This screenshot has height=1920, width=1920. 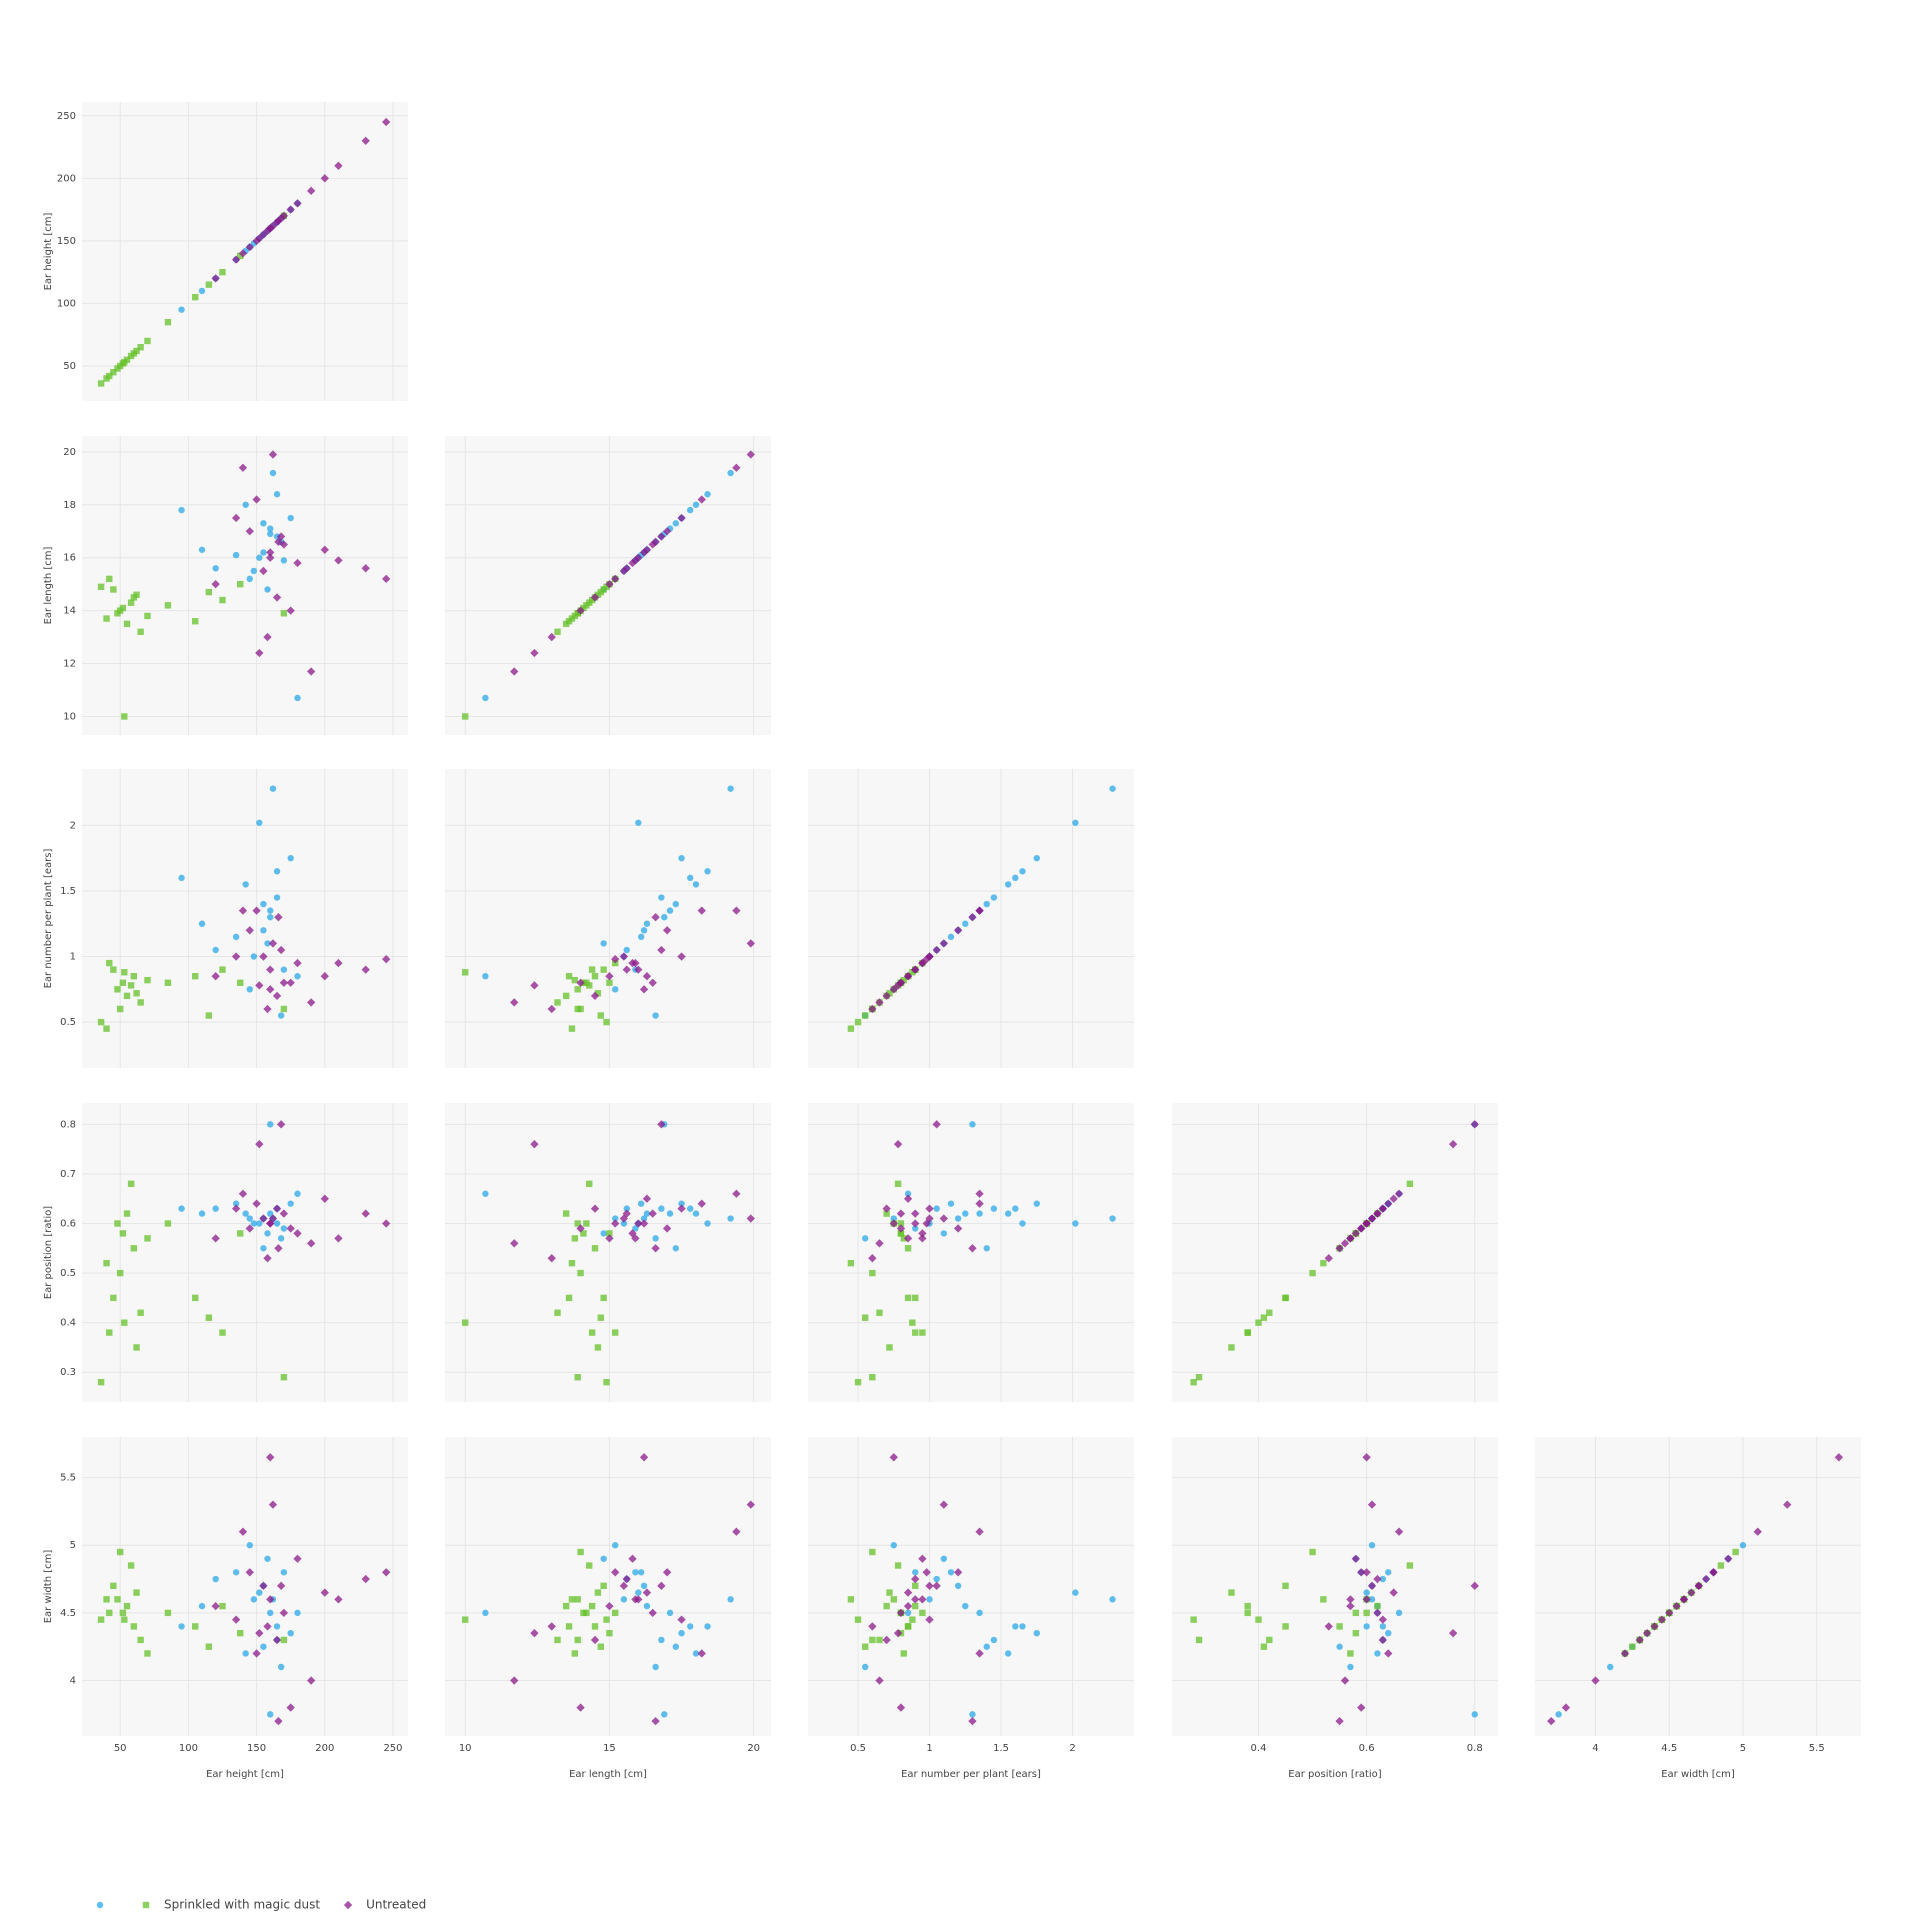 What do you see at coordinates (609, 1748) in the screenshot?
I see `x-tick-label: 15` at bounding box center [609, 1748].